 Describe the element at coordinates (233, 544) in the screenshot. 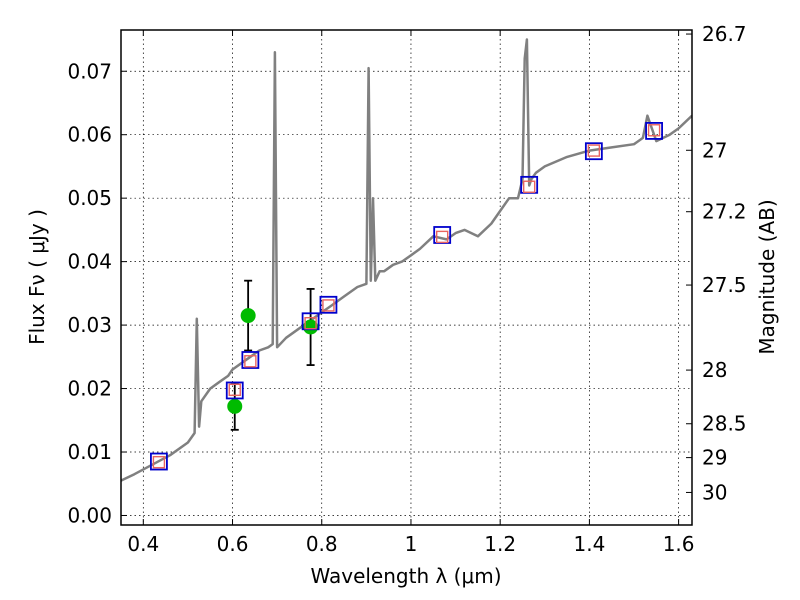

I see `x-tick-label: 0.6` at that location.